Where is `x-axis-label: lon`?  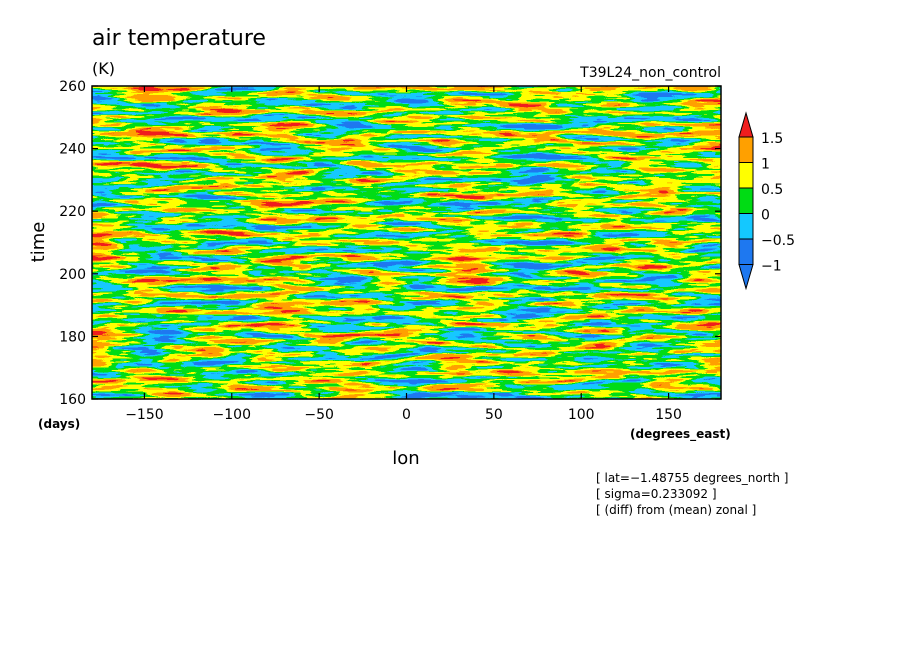 x-axis-label: lon is located at coordinates (405, 458).